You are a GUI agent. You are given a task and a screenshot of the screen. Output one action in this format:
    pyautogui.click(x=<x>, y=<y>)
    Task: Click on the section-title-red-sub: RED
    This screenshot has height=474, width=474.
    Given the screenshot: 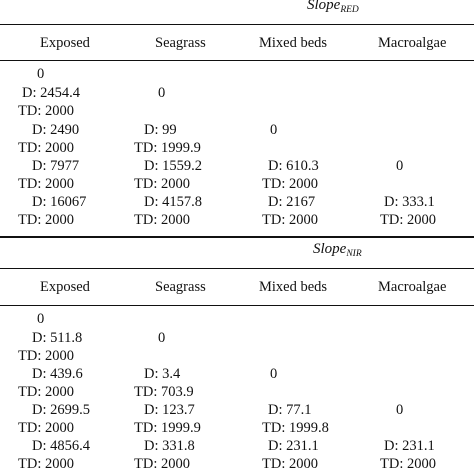 What is the action you would take?
    pyautogui.click(x=349, y=10)
    